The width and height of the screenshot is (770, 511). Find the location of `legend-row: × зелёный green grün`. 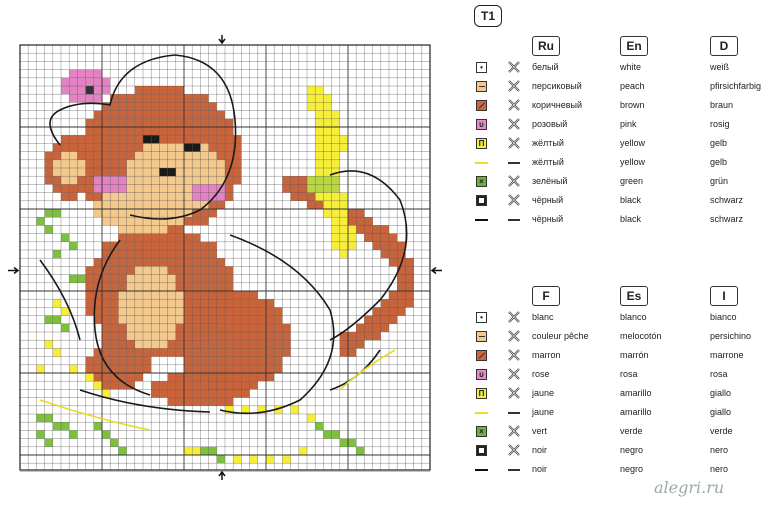

legend-row: × зелёный green grün is located at coordinates (620, 182).